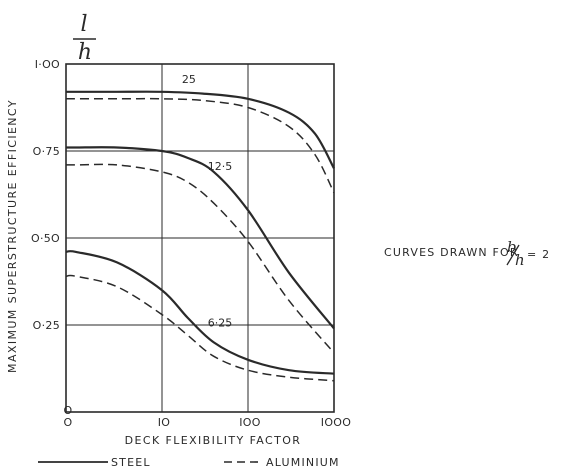 The image size is (576, 470). What do you see at coordinates (220, 166) in the screenshot?
I see `curve-label: 12·5` at bounding box center [220, 166].